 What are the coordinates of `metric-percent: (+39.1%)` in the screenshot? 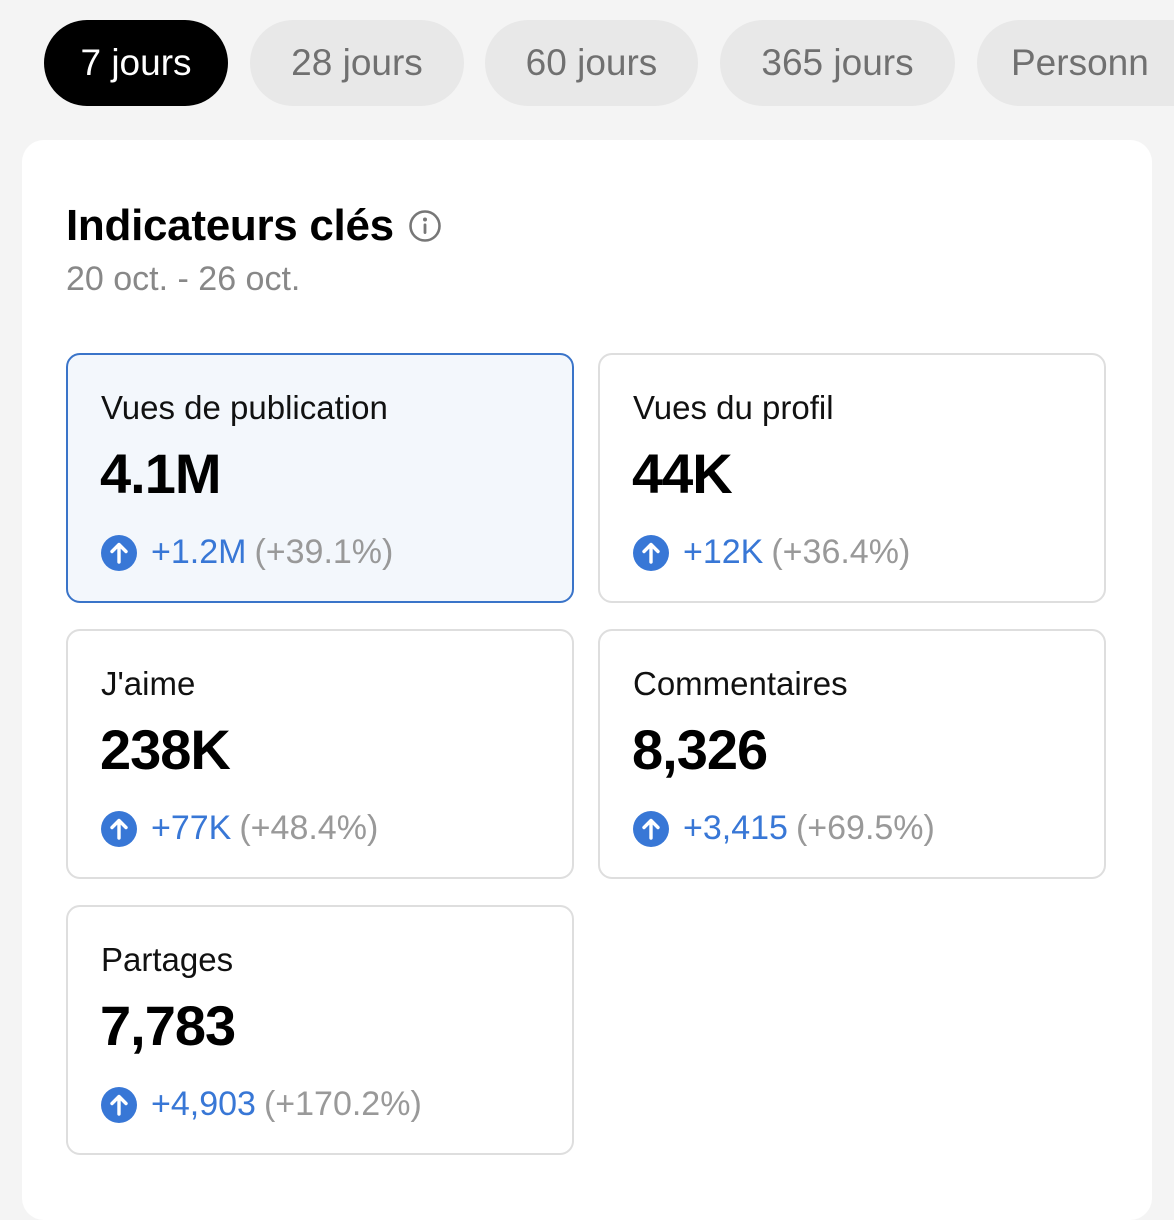 It's located at (324, 552).